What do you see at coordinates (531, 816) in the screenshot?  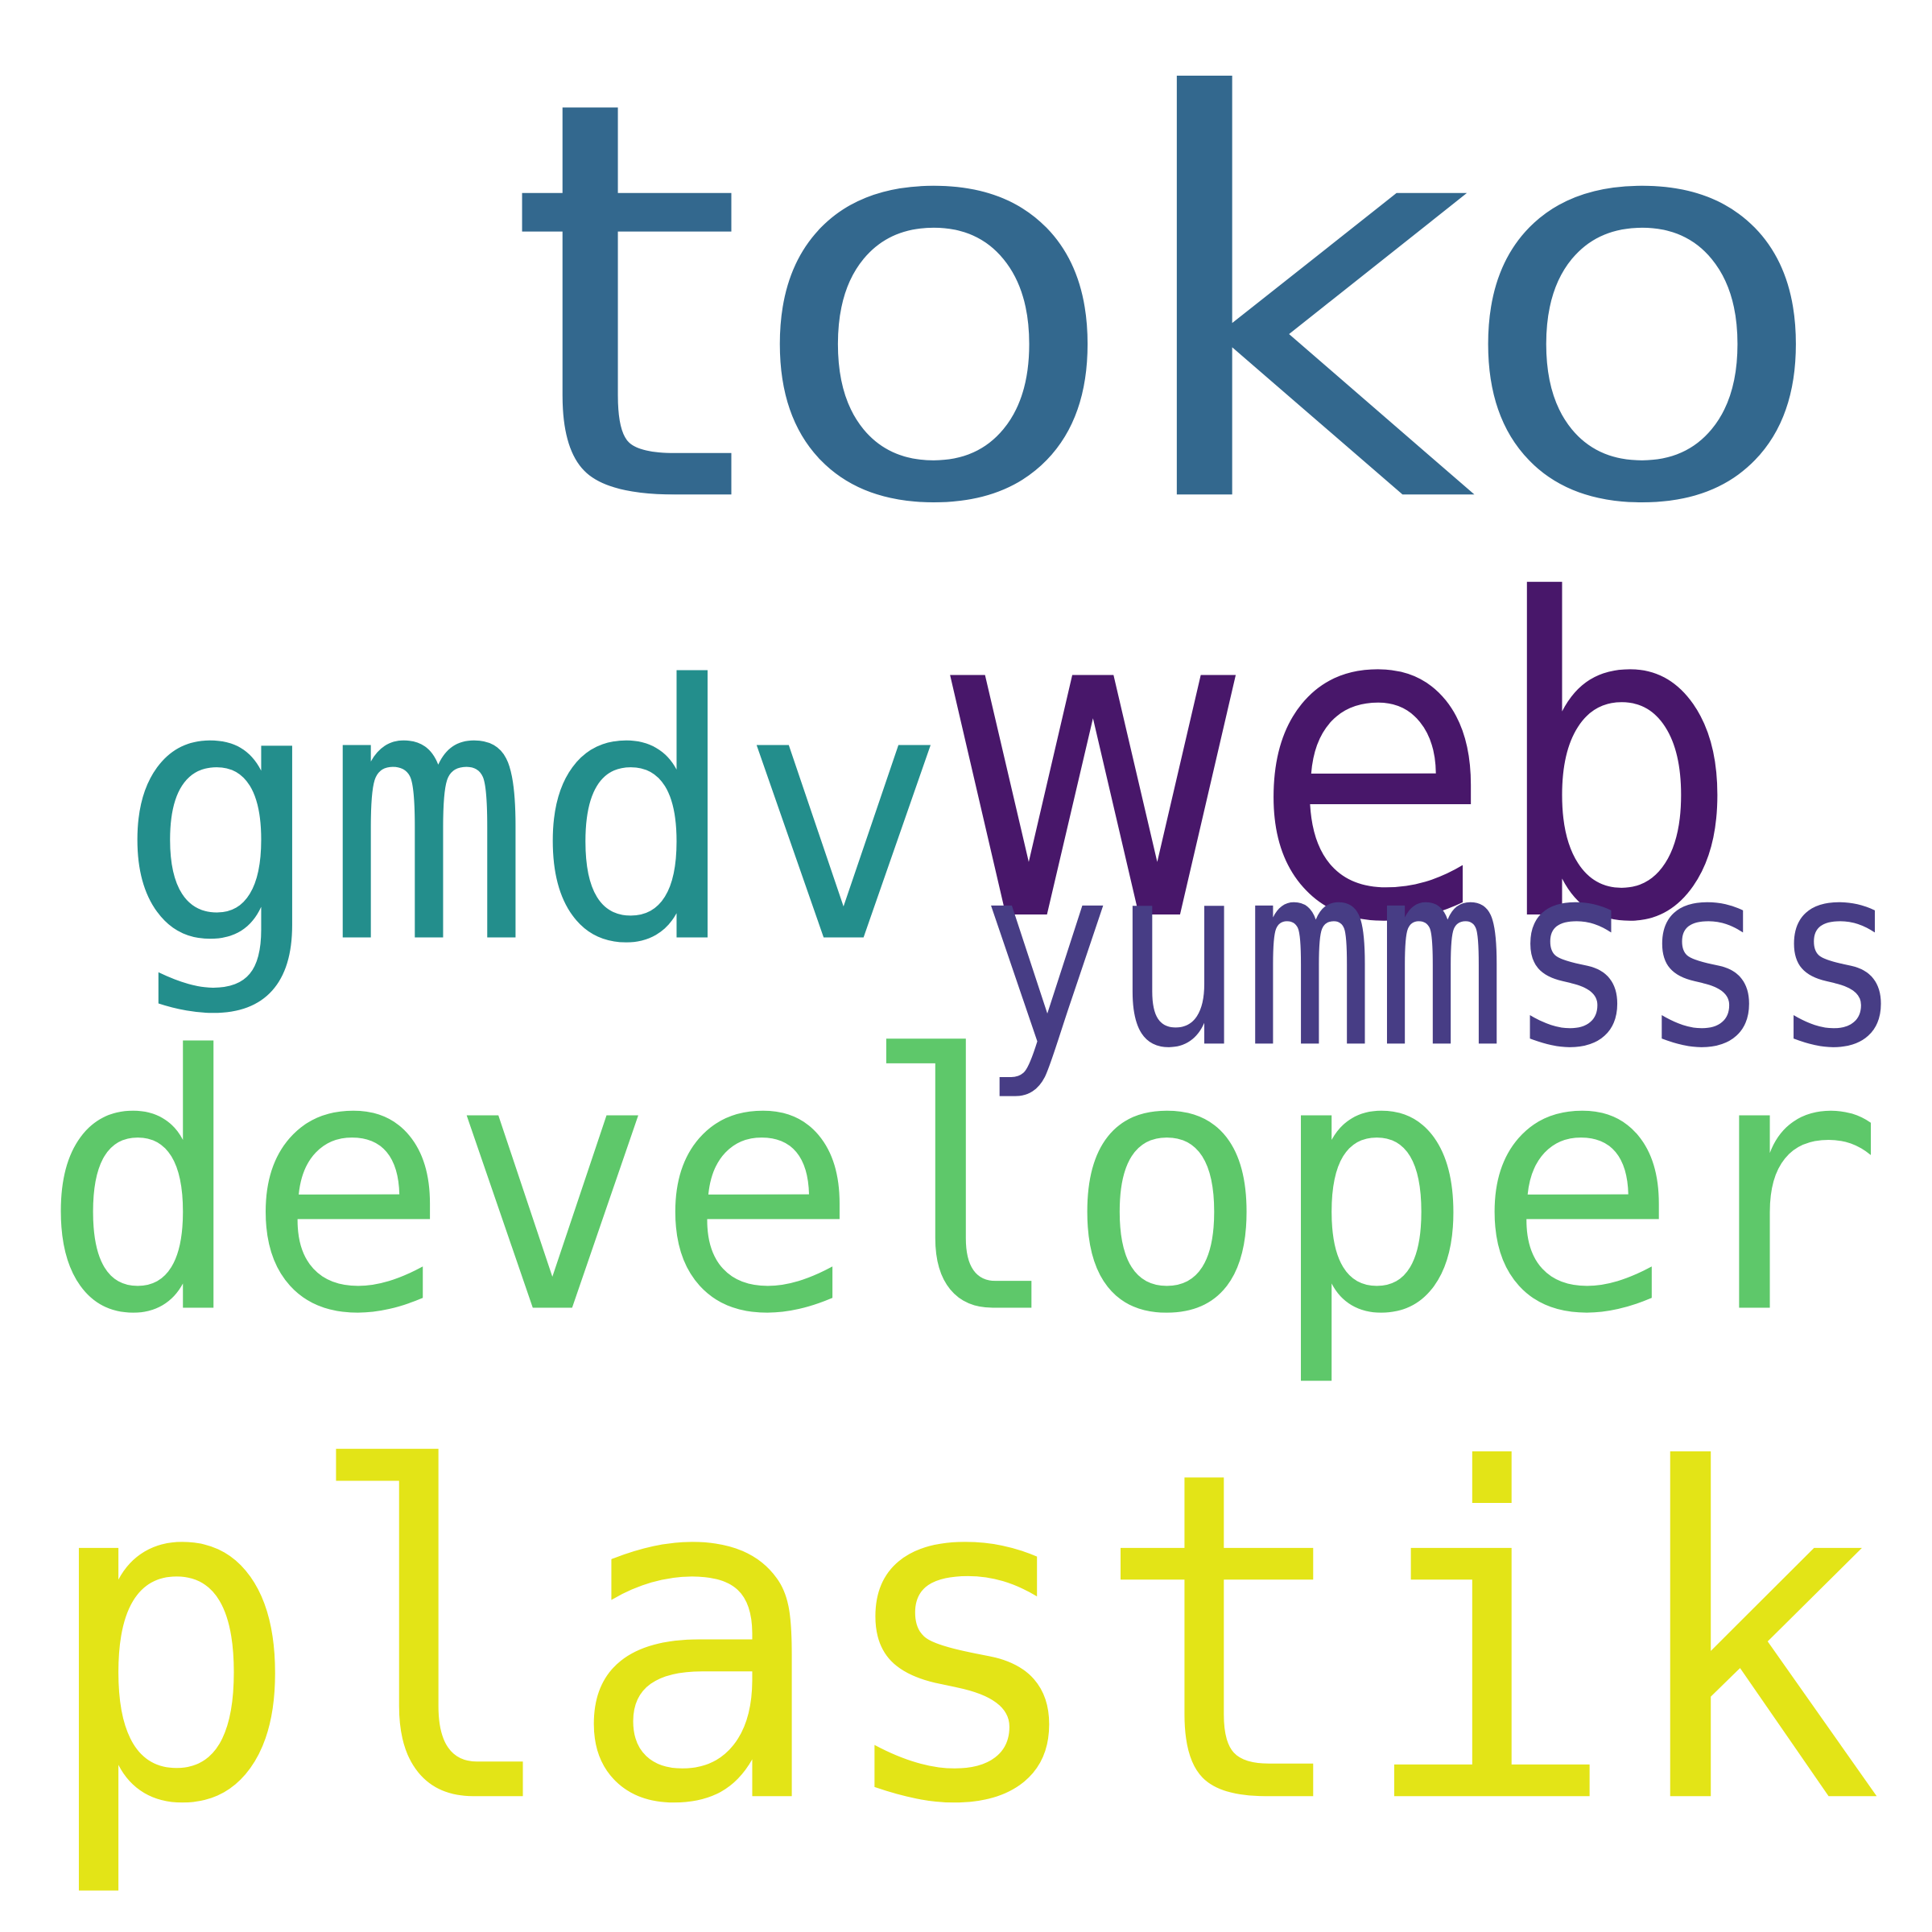 I see `word-gmdv: gmdv` at bounding box center [531, 816].